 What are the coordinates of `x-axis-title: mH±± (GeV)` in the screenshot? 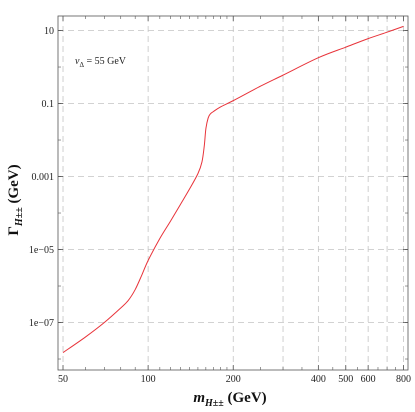 It's located at (229, 399).